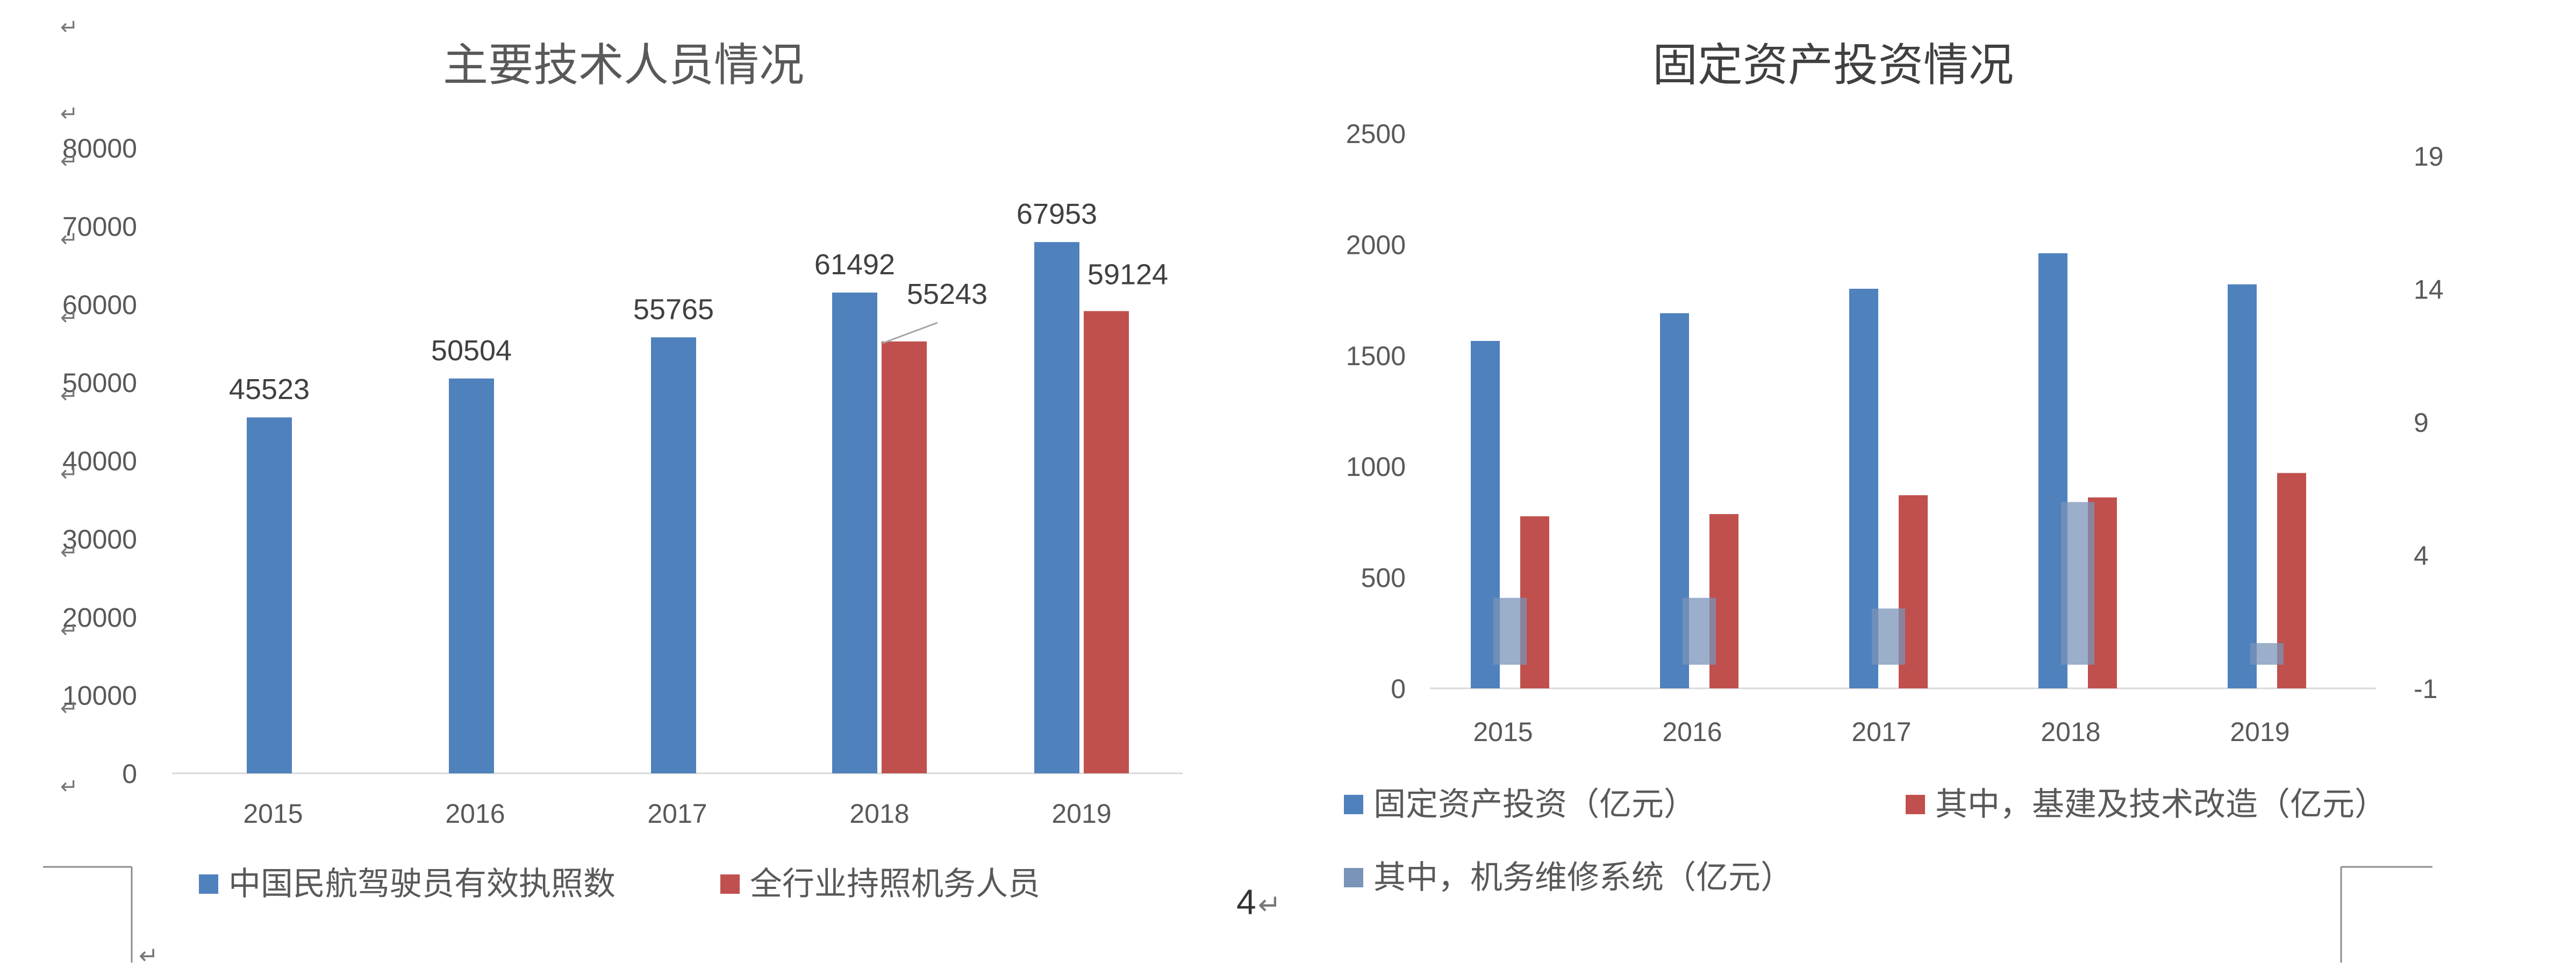  Describe the element at coordinates (854, 533) in the screenshot. I see `chart1-bar-pilots-2018` at that location.